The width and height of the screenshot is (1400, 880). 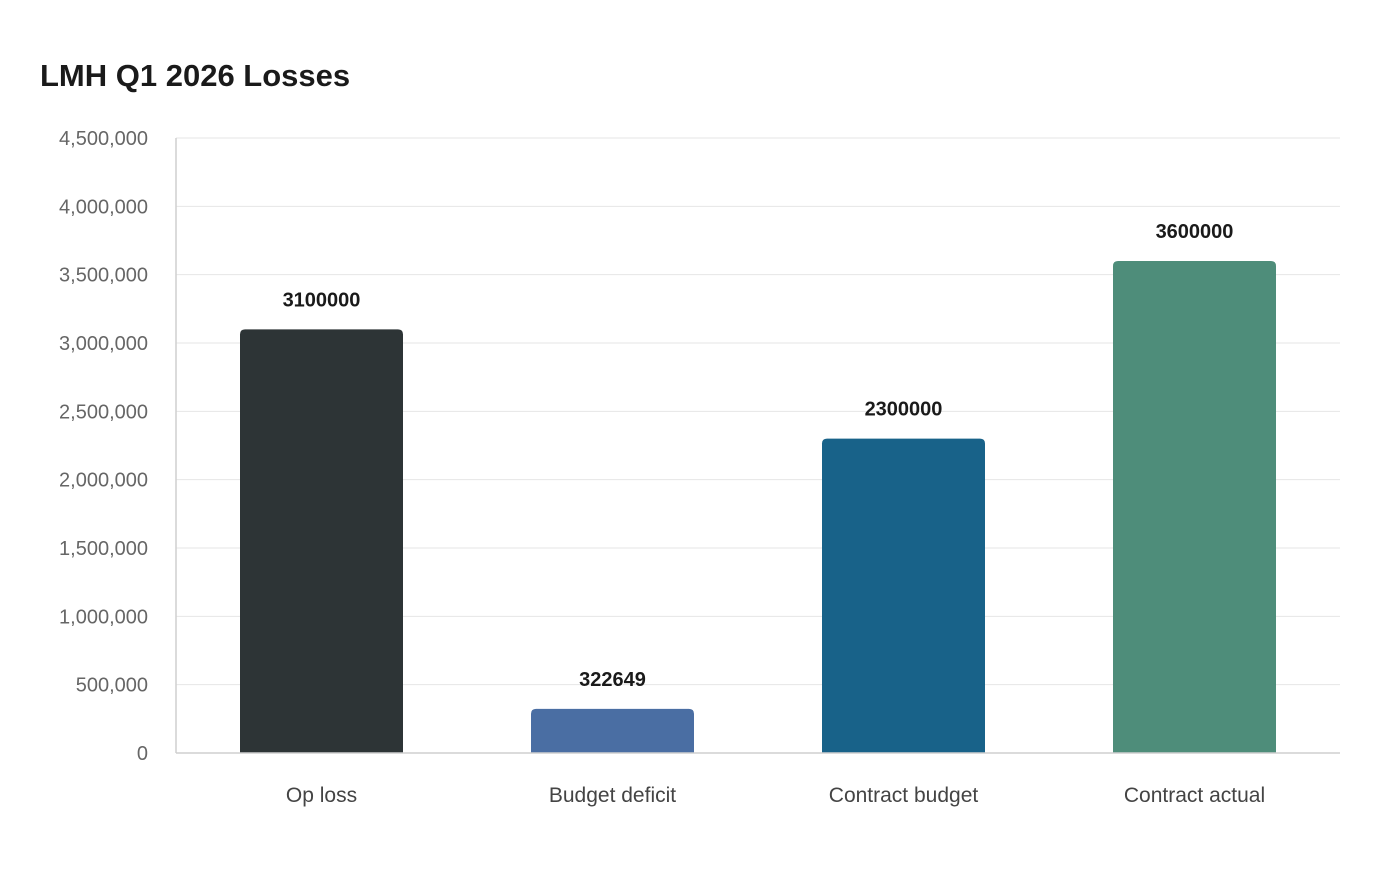 I want to click on bar-contract-budget, so click(x=903, y=595).